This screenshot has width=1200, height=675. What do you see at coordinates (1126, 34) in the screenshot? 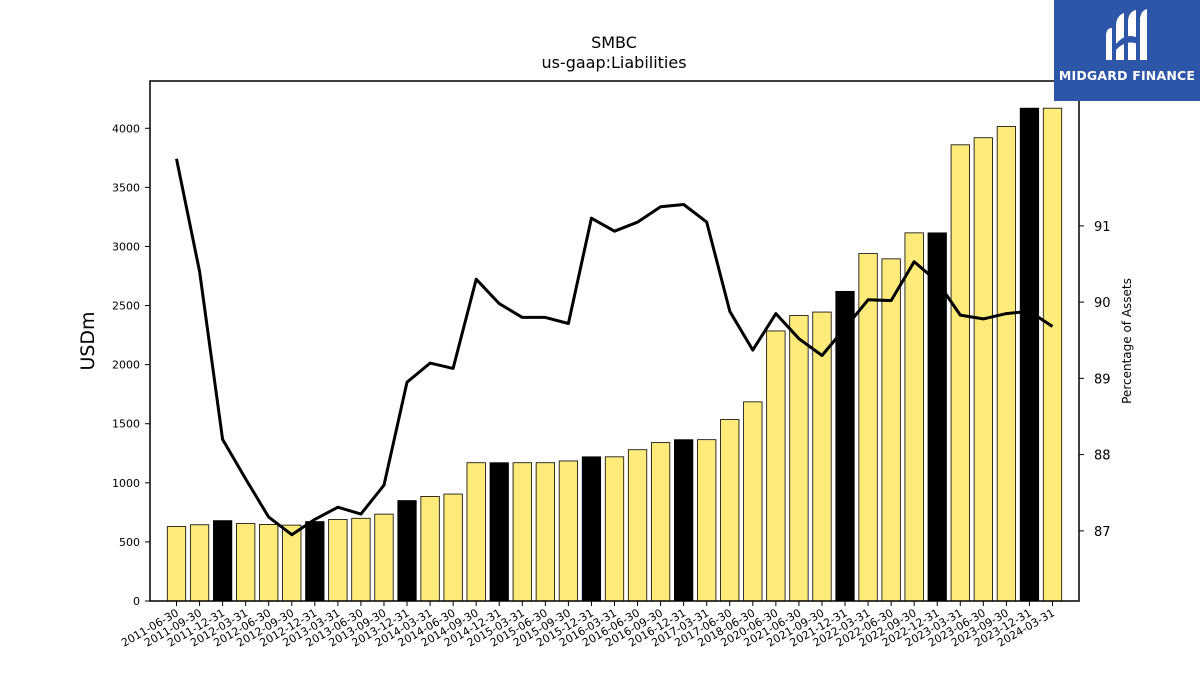
I see `logo-mark-icon` at bounding box center [1126, 34].